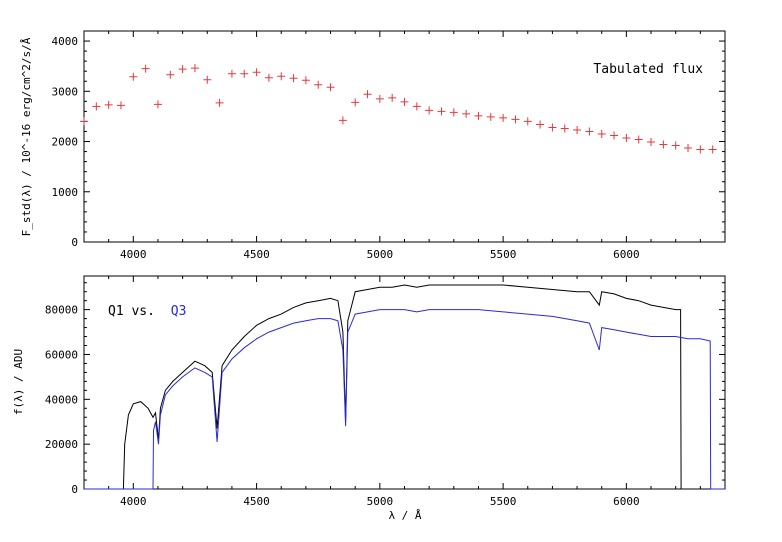  What do you see at coordinates (648, 69) in the screenshot?
I see `top-annotation: Tabulated flux` at bounding box center [648, 69].